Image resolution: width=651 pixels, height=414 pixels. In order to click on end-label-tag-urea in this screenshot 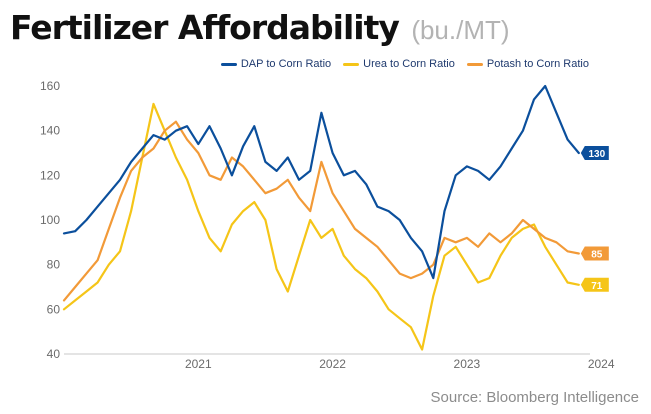, I will do `click(594, 284)`.